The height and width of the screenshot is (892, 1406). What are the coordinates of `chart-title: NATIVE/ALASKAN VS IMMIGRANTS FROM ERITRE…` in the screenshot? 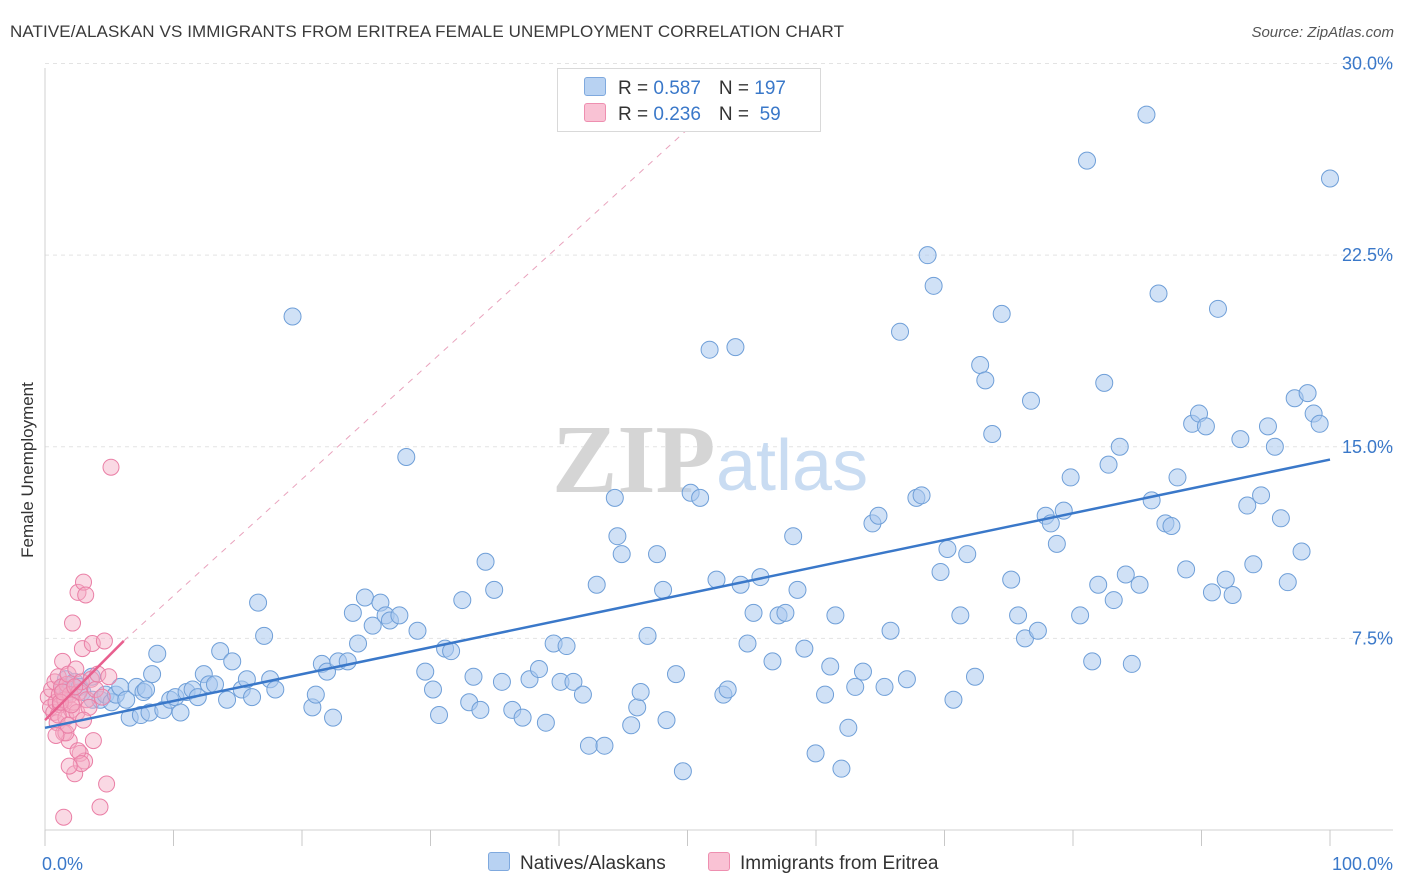 It's located at (427, 31).